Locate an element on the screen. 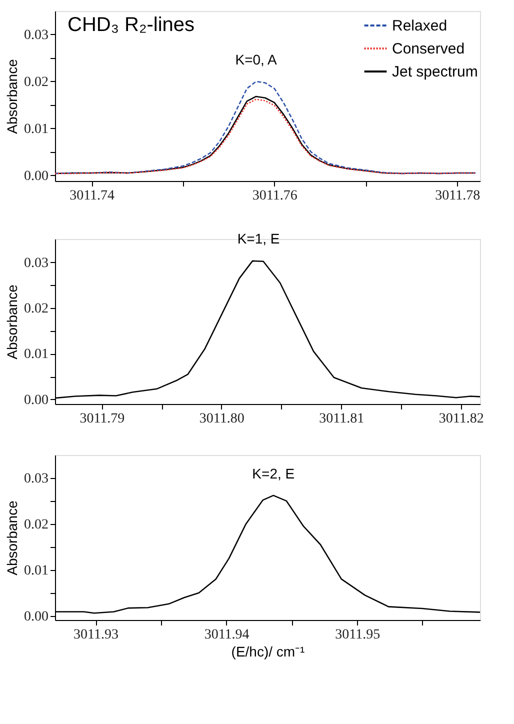 This screenshot has width=514, height=724. legend-label: Conserved is located at coordinates (428, 49).